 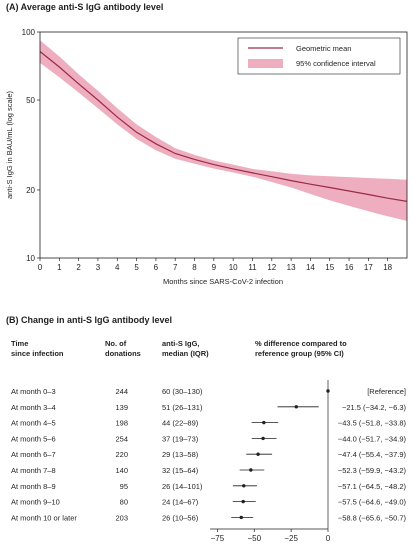 I want to click on row-median-iqr: 44 (22–89), so click(x=180, y=423).